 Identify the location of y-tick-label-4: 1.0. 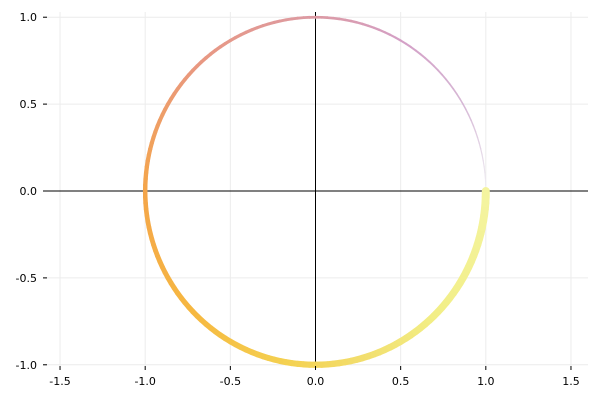
(29, 17).